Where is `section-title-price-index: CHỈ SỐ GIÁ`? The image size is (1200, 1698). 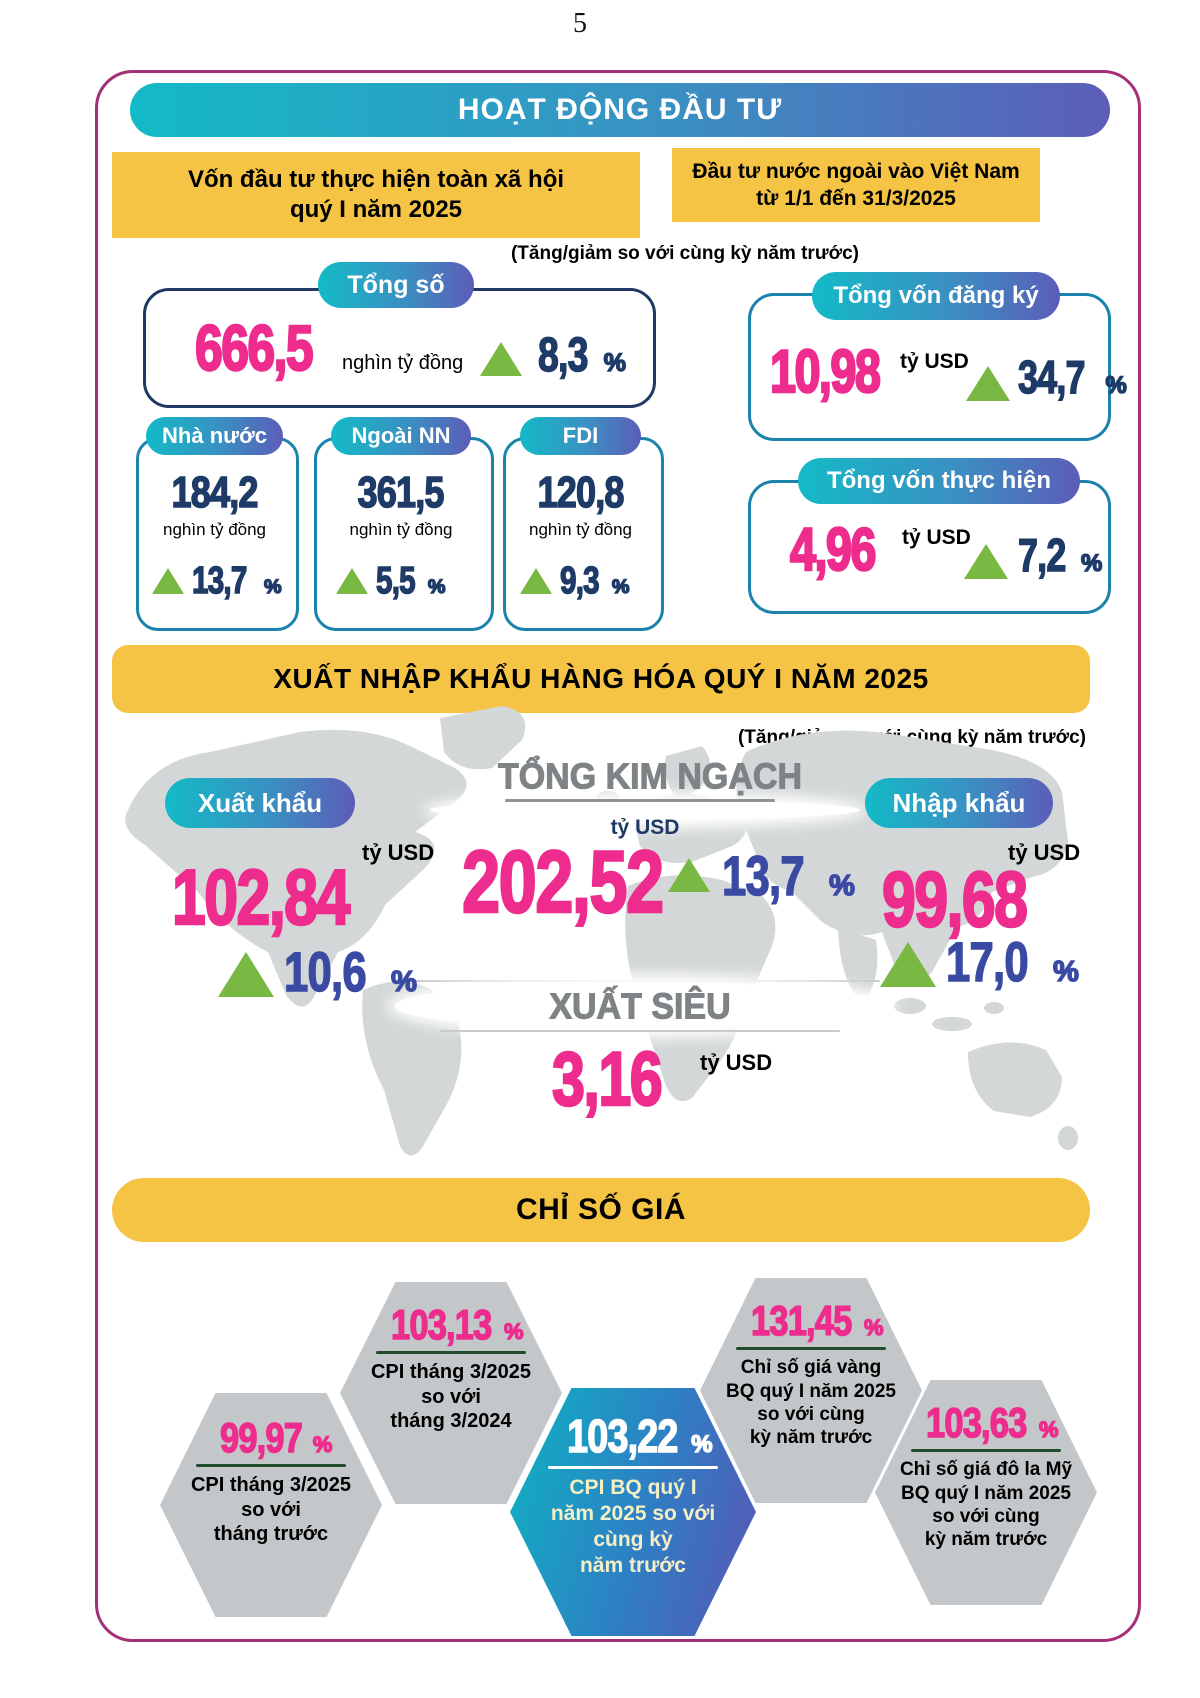 section-title-price-index: CHỈ SỐ GIÁ is located at coordinates (601, 1210).